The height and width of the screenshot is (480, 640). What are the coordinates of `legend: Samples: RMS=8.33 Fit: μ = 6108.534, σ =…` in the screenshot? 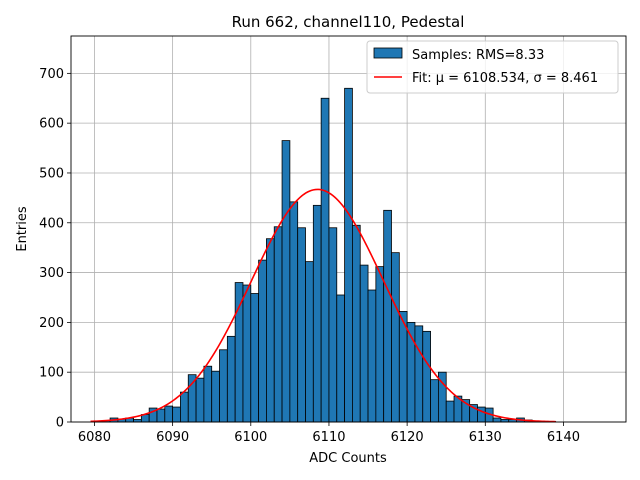 It's located at (492, 67).